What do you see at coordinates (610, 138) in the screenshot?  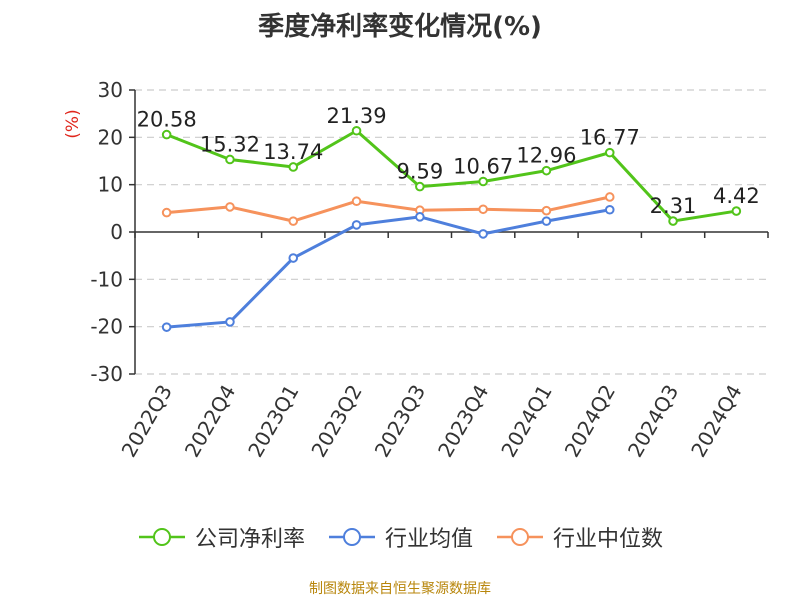 I see `data-label: 16.77` at bounding box center [610, 138].